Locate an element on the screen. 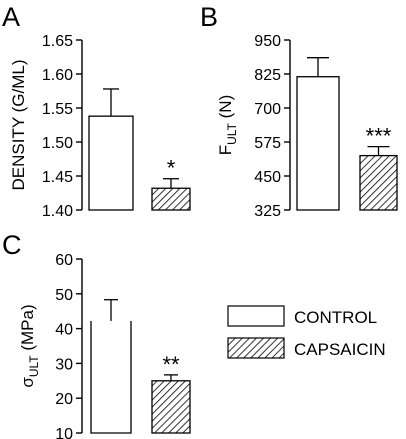  panel-c-ylabel-main: σ is located at coordinates (27, 382).